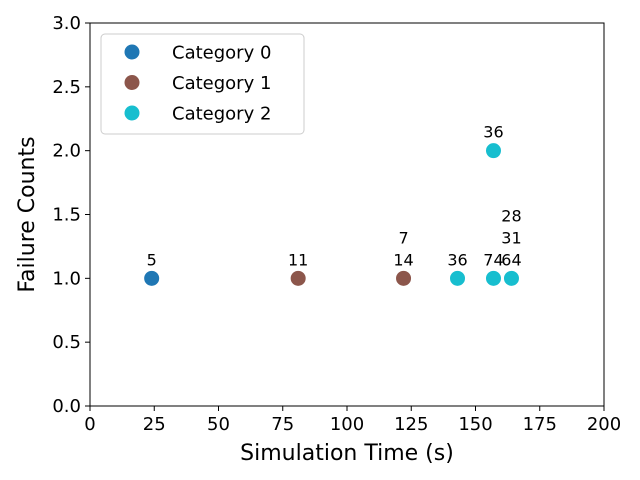  I want to click on x-axis-title: Simulation Time (s), so click(347, 453).